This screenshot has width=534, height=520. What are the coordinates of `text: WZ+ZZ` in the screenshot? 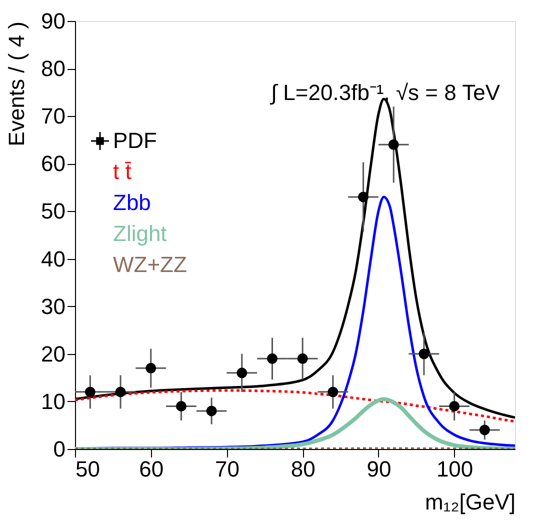 It's located at (150, 264).